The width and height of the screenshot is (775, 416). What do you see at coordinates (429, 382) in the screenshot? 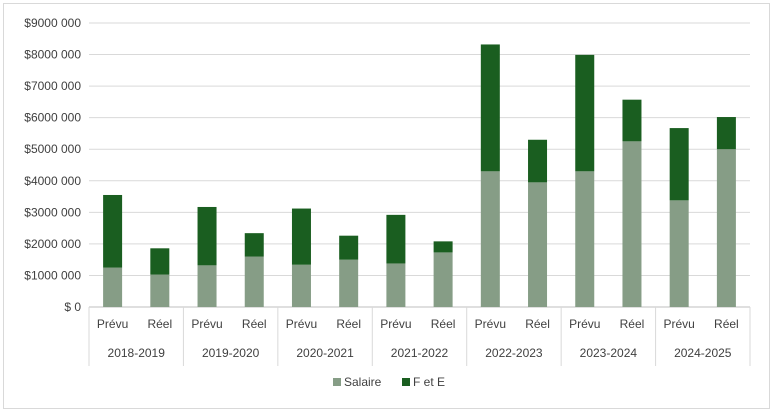
I see `legend-label: F et E` at bounding box center [429, 382].